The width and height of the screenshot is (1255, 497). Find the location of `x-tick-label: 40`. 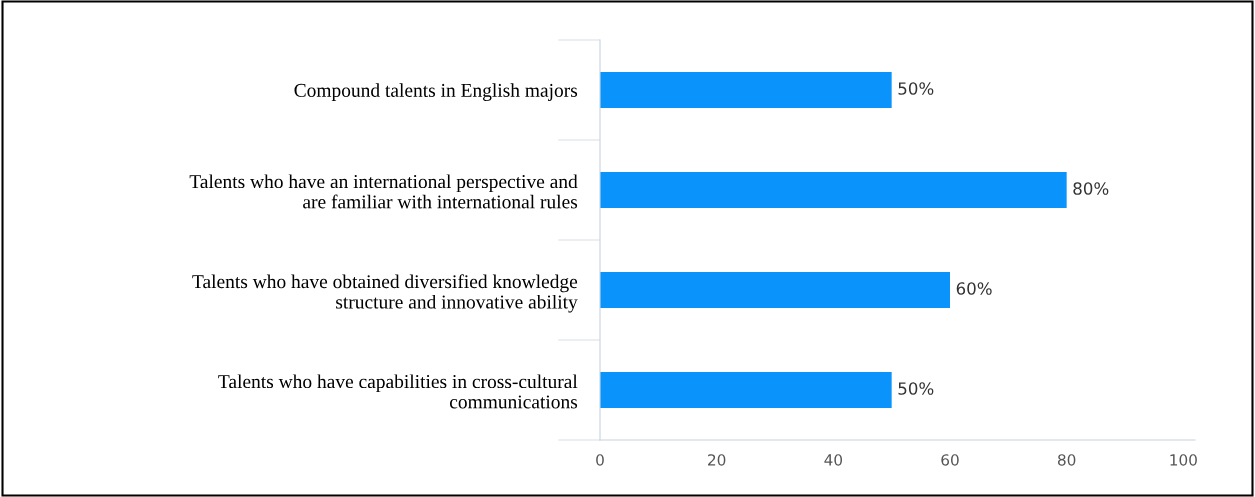

x-tick-label: 40 is located at coordinates (833, 460).